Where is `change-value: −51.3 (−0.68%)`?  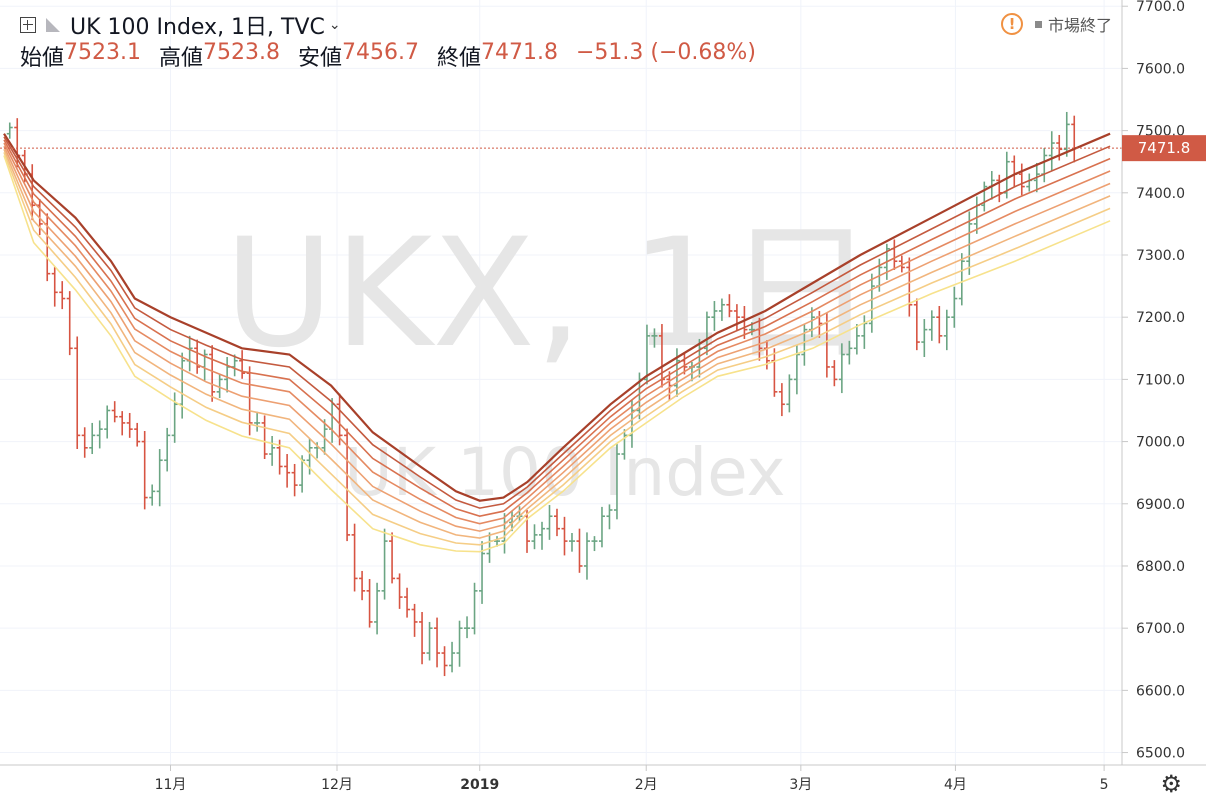 change-value: −51.3 (−0.68%) is located at coordinates (666, 52).